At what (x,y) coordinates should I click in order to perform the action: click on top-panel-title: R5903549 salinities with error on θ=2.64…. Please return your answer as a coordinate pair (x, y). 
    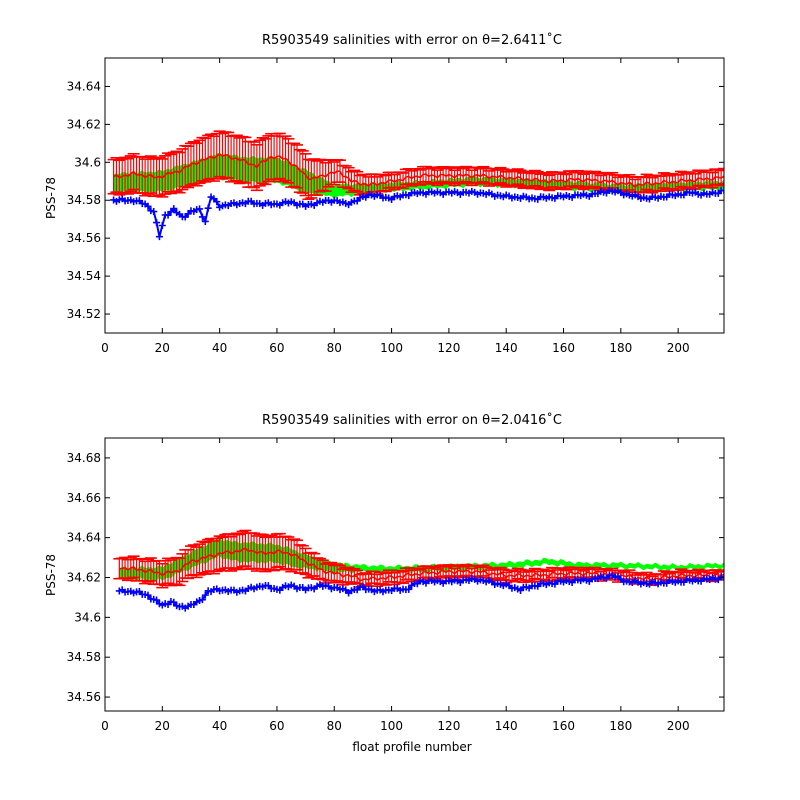
    Looking at the image, I should click on (412, 40).